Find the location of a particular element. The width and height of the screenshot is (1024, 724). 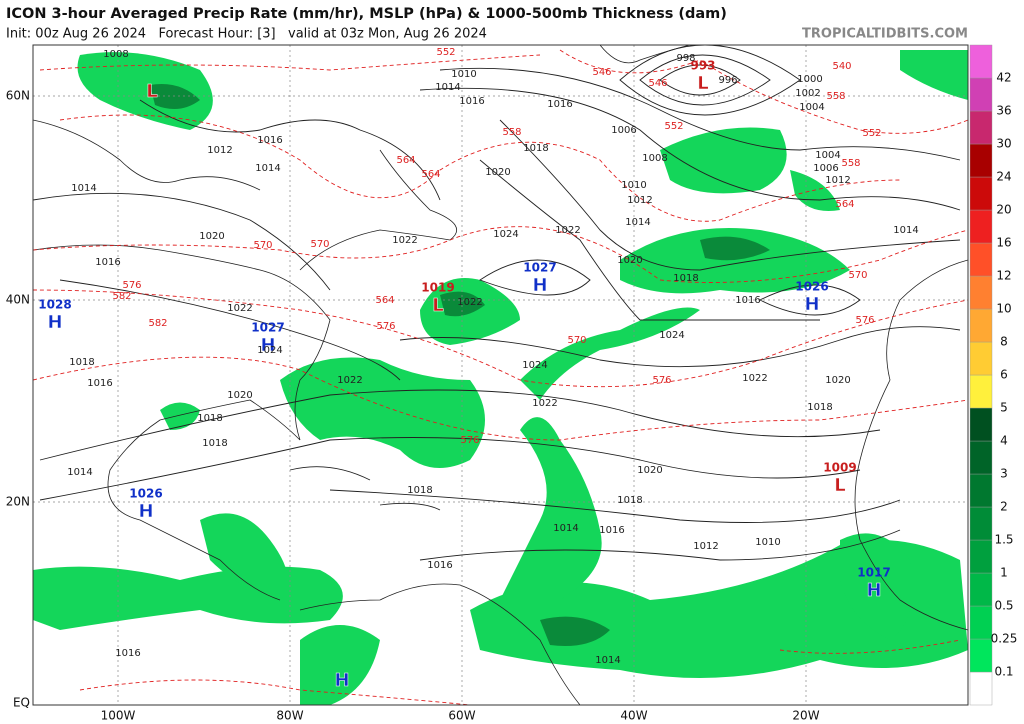

longitude-label: 100W is located at coordinates (118, 716).